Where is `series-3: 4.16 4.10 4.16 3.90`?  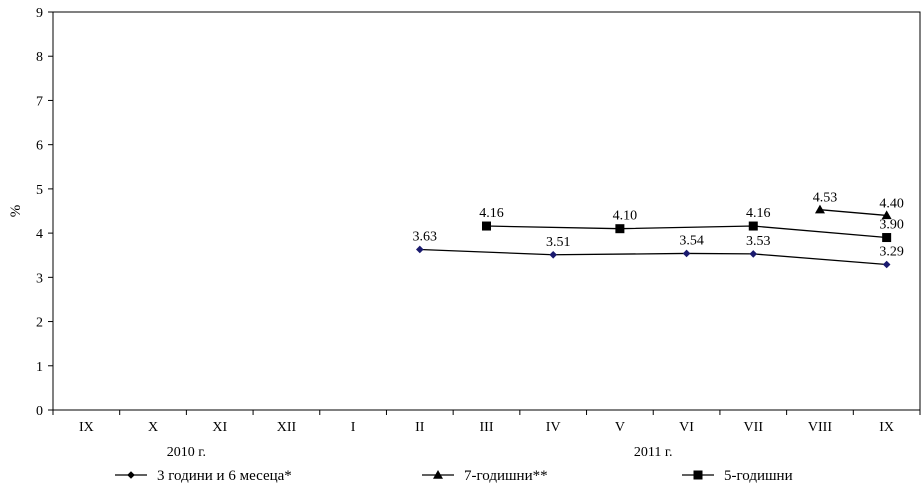 series-3: 4.16 4.10 4.16 3.90 is located at coordinates (691, 224).